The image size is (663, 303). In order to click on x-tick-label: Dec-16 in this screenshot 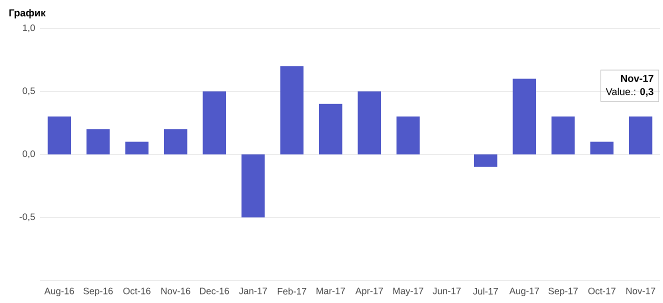, I will do `click(214, 291)`.